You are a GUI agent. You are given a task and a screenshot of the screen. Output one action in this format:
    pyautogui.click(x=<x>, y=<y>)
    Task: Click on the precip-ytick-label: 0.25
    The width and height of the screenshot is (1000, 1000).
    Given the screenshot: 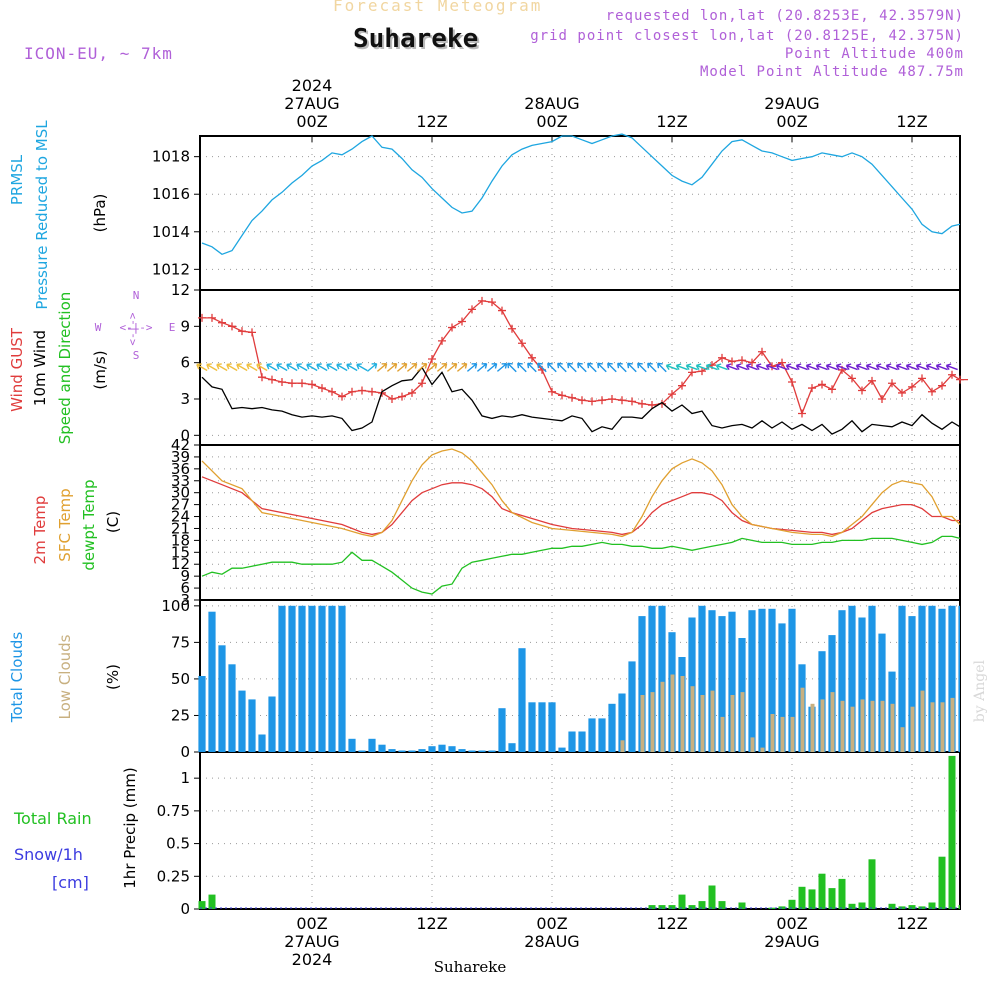 What is the action you would take?
    pyautogui.click(x=173, y=876)
    